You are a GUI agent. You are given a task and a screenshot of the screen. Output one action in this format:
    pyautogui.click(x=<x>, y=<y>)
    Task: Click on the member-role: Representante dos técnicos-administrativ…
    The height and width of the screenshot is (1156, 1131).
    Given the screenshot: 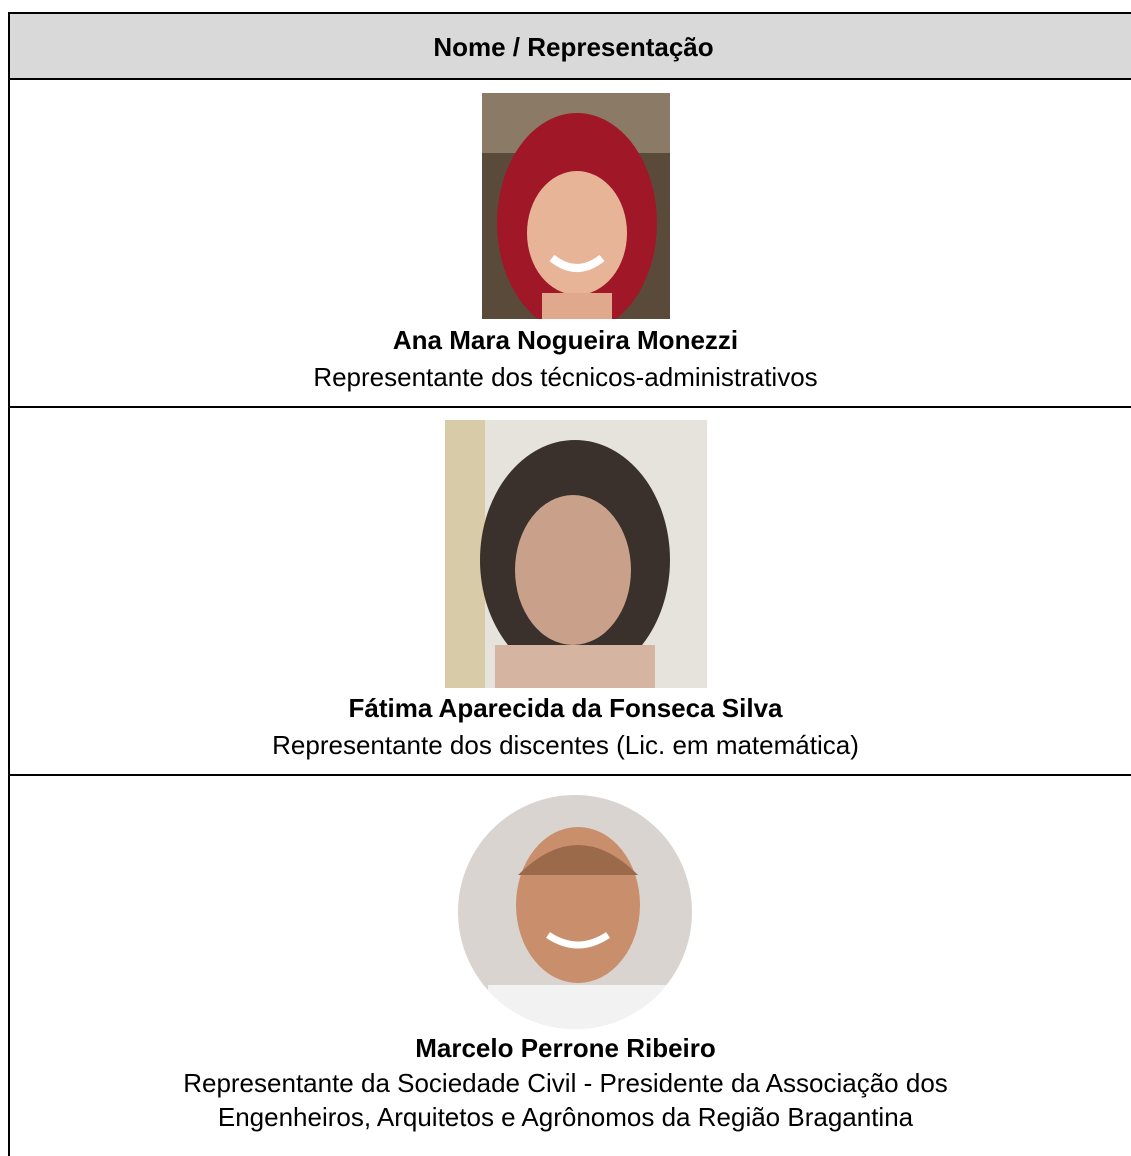 What is the action you would take?
    pyautogui.click(x=565, y=377)
    